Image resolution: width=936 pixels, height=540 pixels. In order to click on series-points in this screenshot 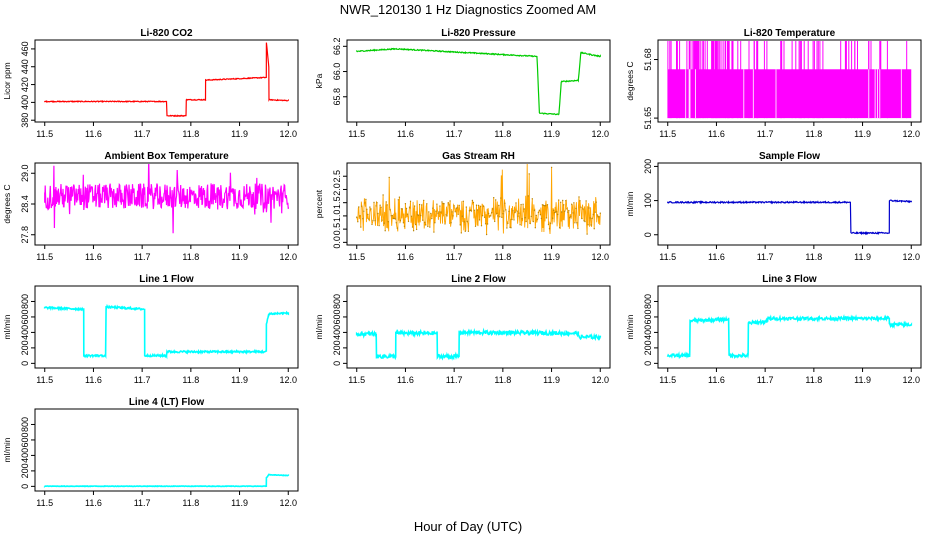, I will do `click(479, 201)`.